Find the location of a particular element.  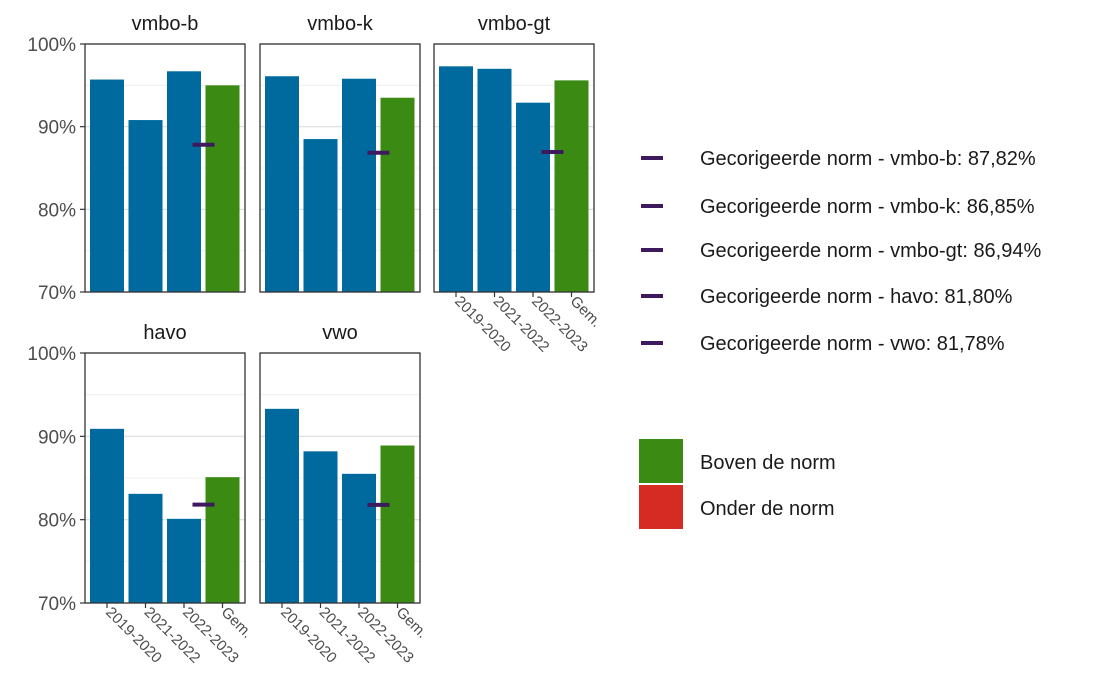

legend-norm-label: Gecorigeerde norm - vmbo-b: 87,82% is located at coordinates (868, 159).